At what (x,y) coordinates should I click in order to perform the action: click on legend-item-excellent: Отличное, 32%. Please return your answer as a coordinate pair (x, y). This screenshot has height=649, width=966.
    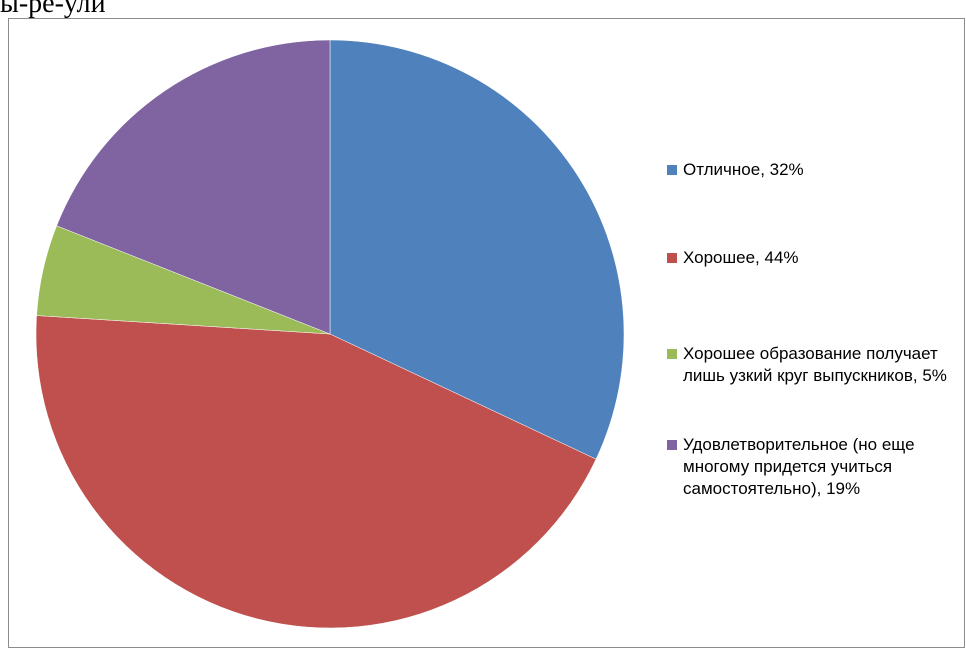
    Looking at the image, I should click on (810, 170).